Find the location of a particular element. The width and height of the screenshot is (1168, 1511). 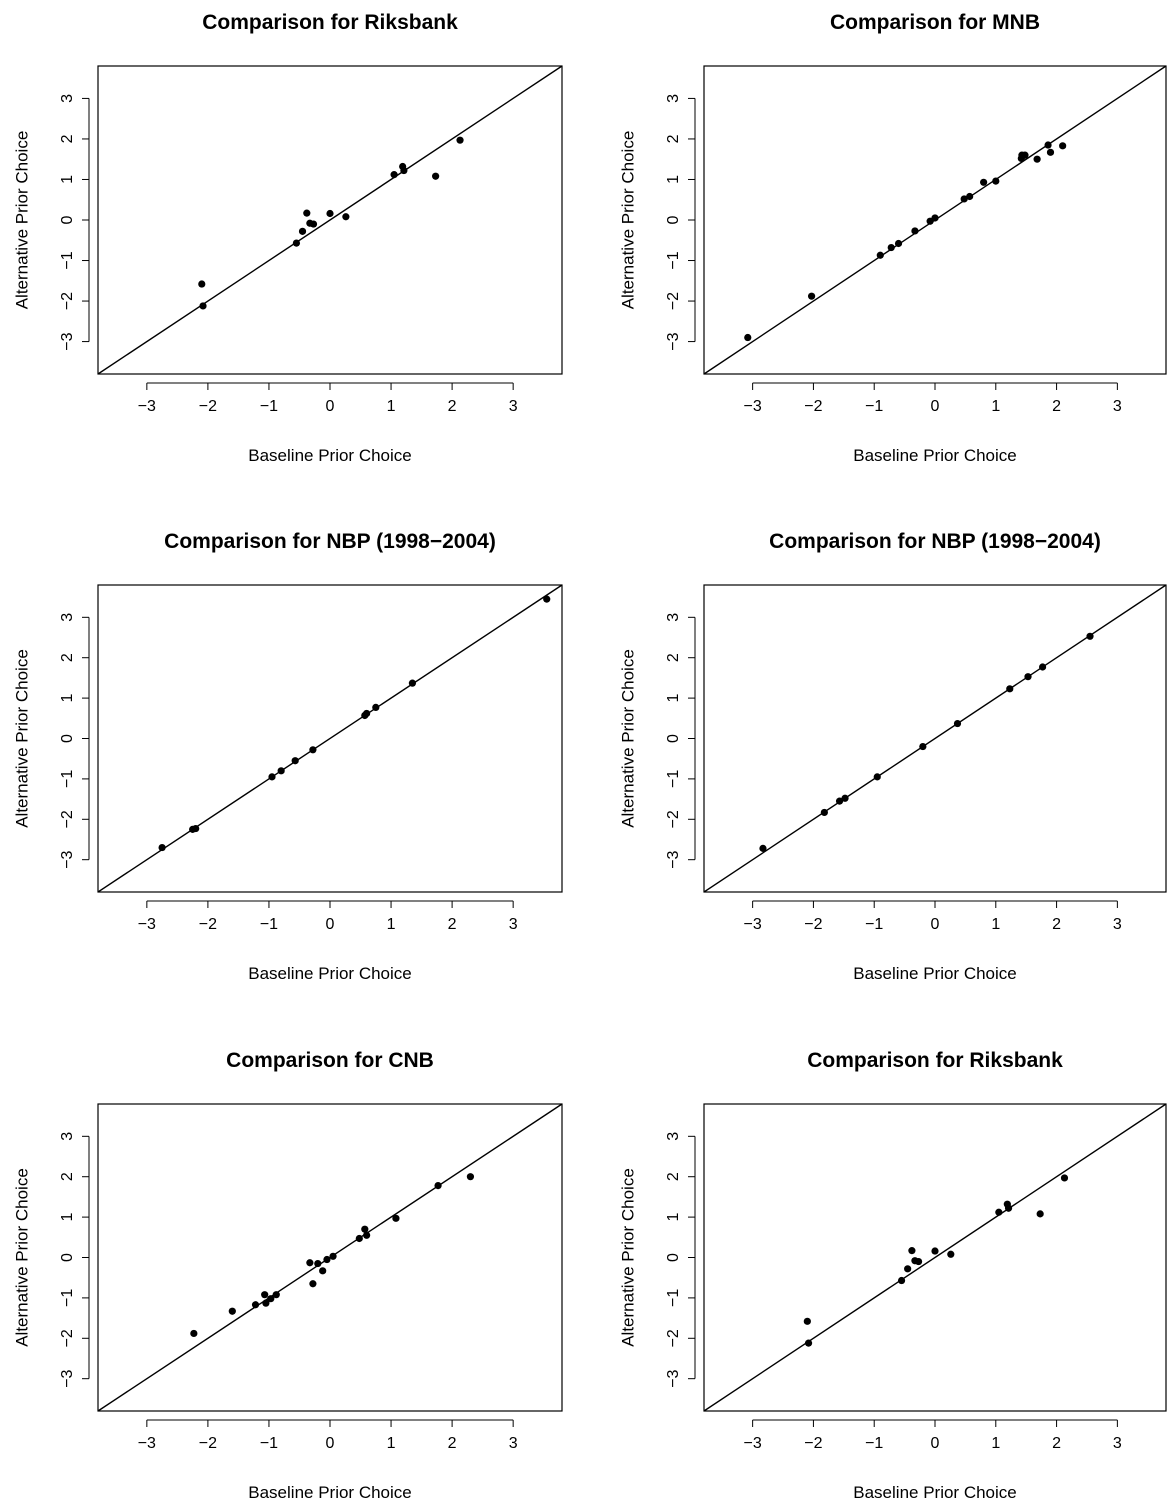

reference-line is located at coordinates (330, 220).